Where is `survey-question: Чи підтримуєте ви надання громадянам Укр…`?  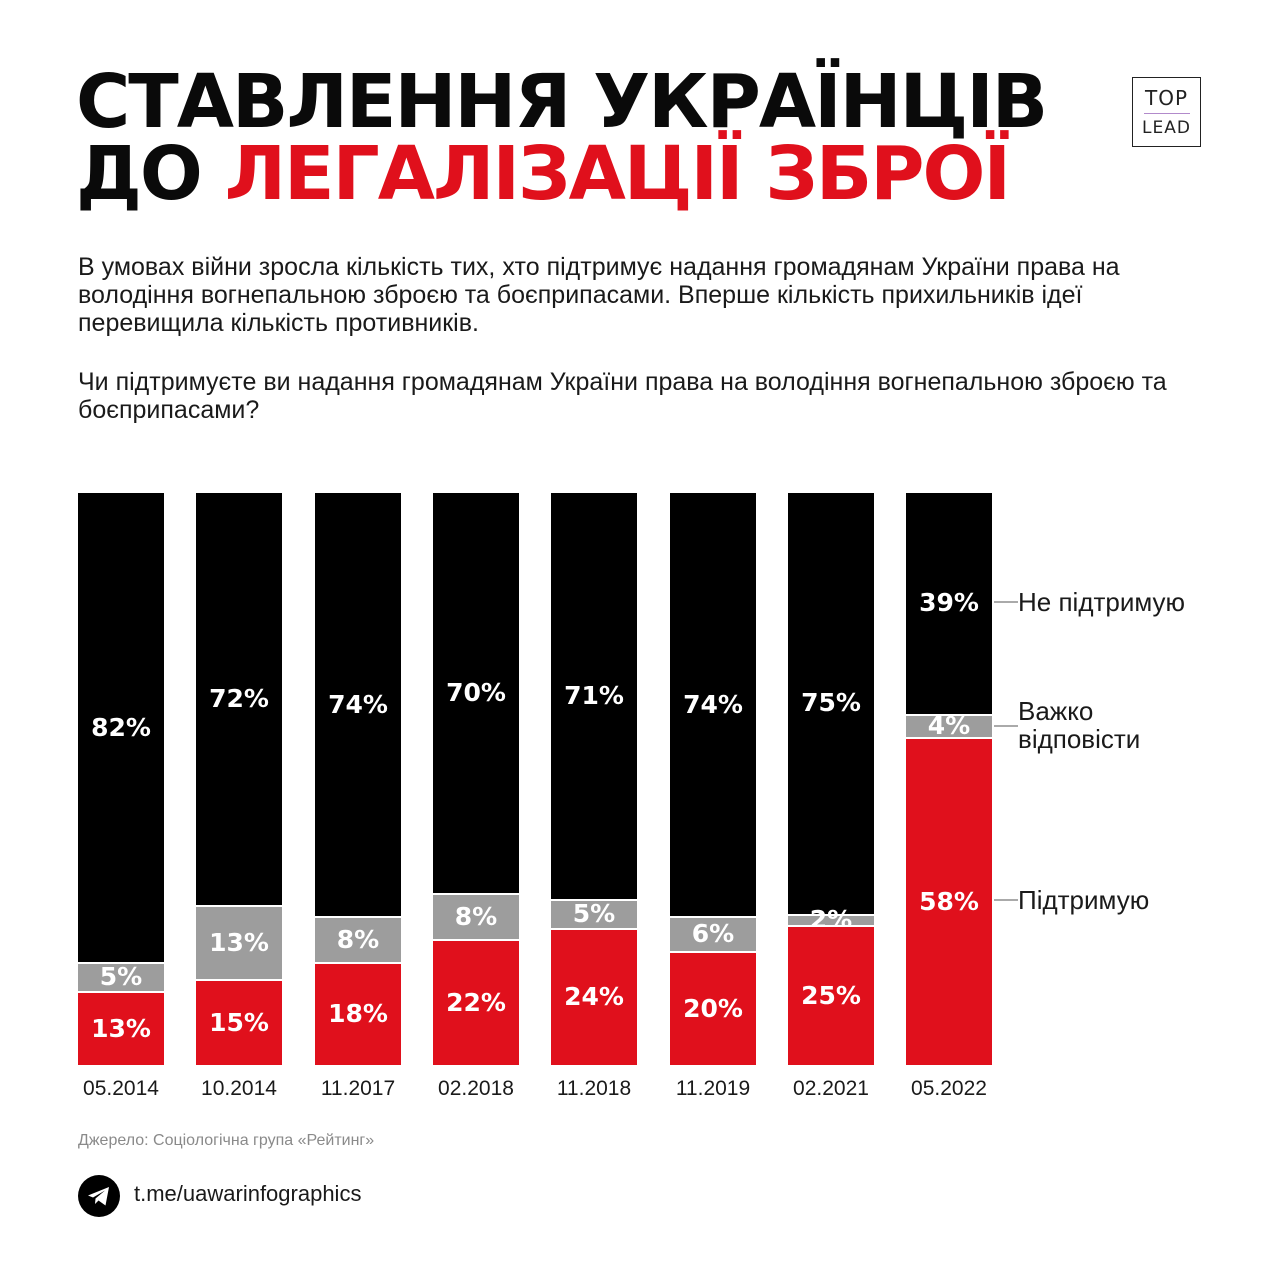
survey-question: Чи підтримуєте ви надання громадянам Укр… is located at coordinates (622, 396).